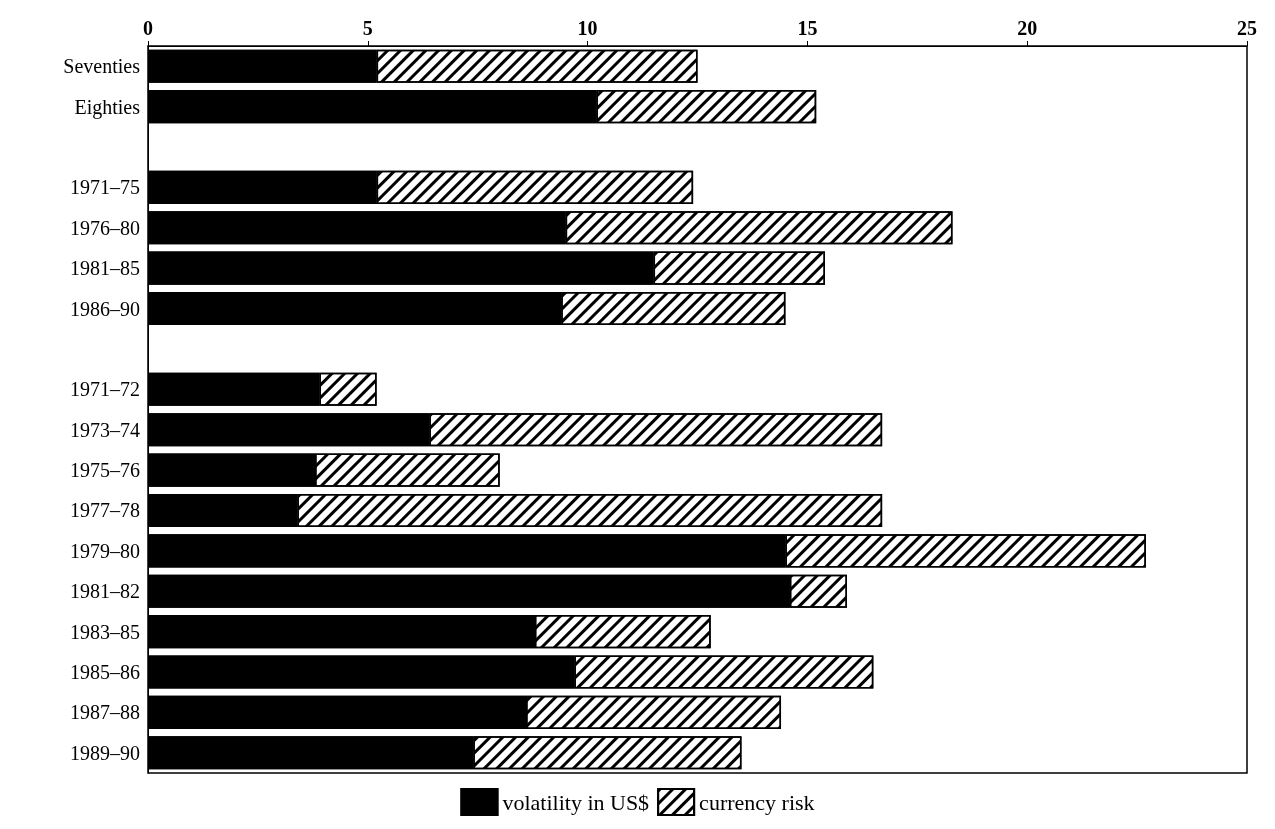 The image size is (1275, 829). Describe the element at coordinates (105, 591) in the screenshot. I see `y-tick-label: 1981–82` at that location.